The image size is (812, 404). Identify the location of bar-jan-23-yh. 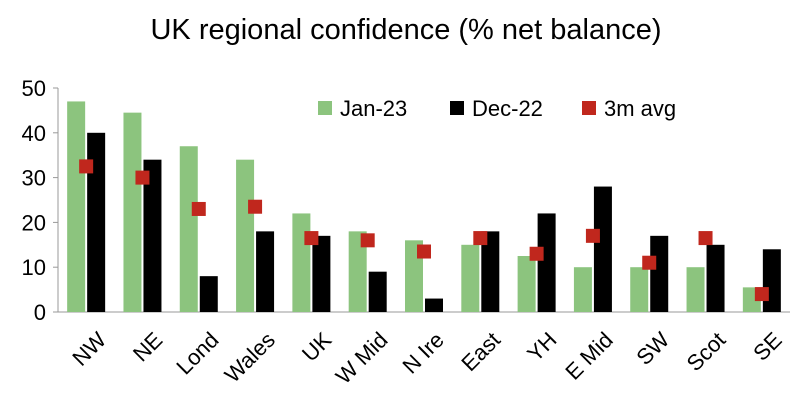
(526, 284).